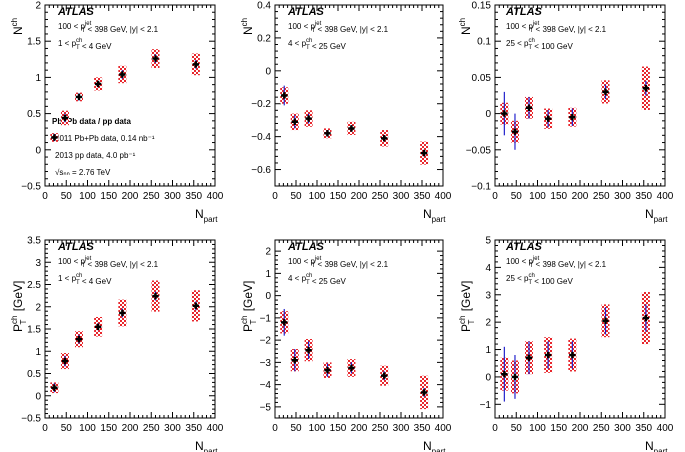  What do you see at coordinates (85, 44) in the screenshot?
I see `panel-annotation: 1 < pch T < 4 GeV` at bounding box center [85, 44].